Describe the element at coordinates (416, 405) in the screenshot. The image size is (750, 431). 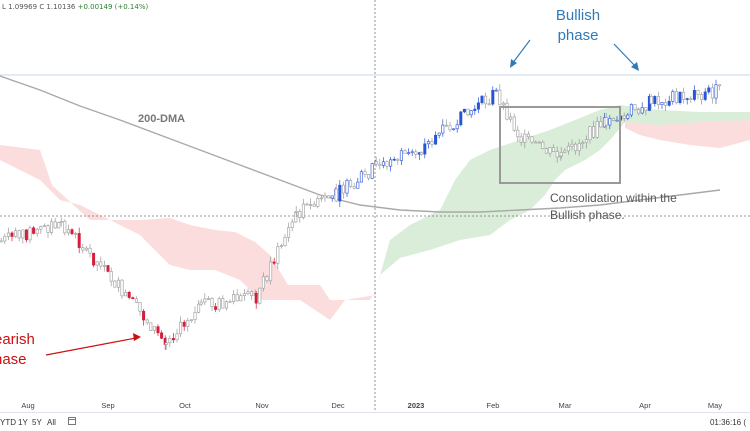
I see `x-tick-label: 2023` at that location.